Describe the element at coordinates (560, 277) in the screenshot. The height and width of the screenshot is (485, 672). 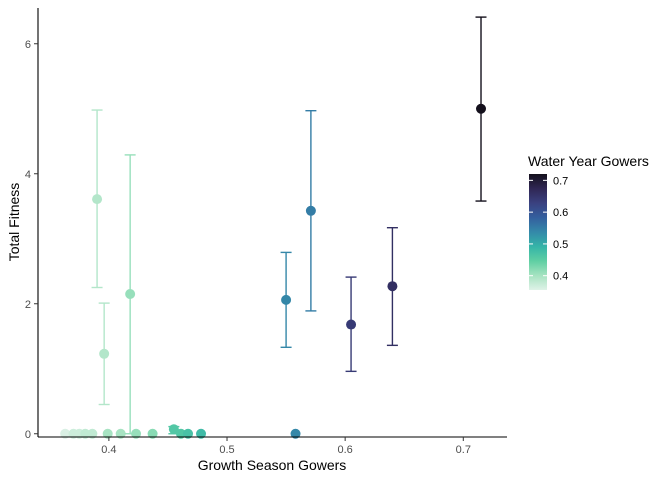
I see `legend-tick-label: 0.4` at that location.